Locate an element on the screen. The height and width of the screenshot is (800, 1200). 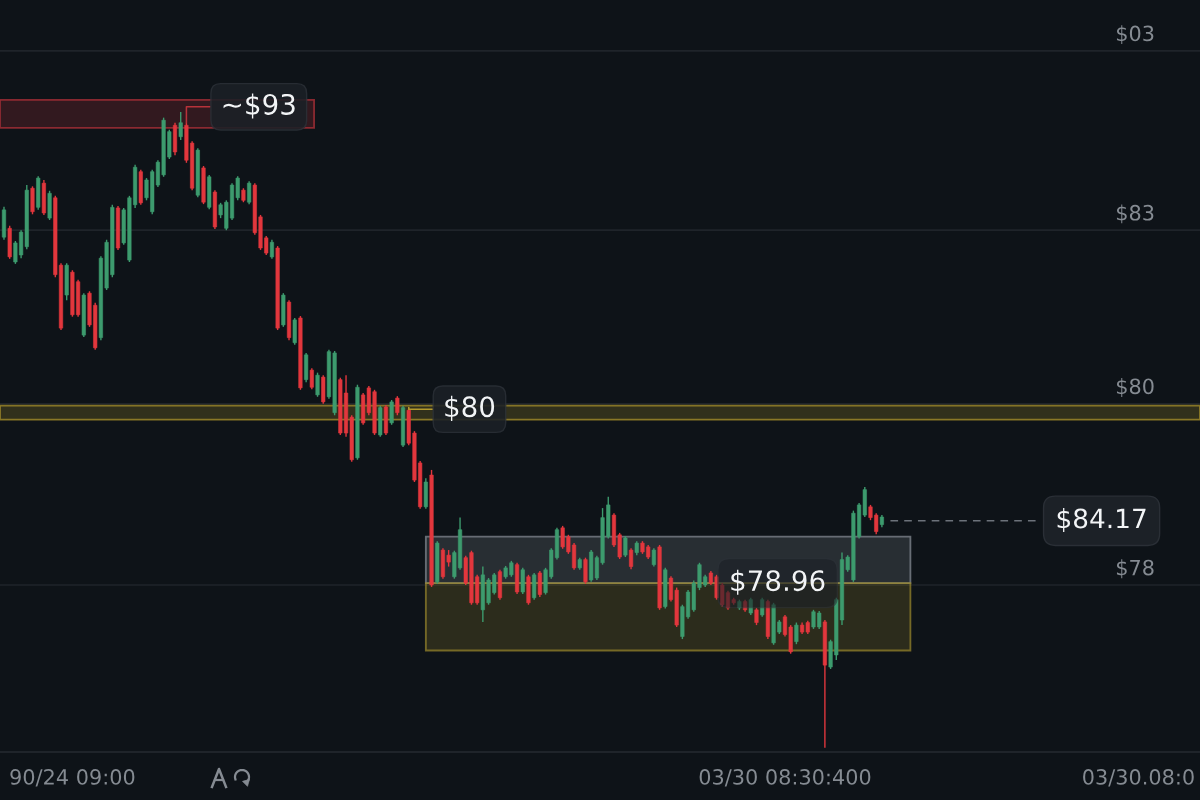
x-tick-label: 03/30.08:0 is located at coordinates (1138, 778).